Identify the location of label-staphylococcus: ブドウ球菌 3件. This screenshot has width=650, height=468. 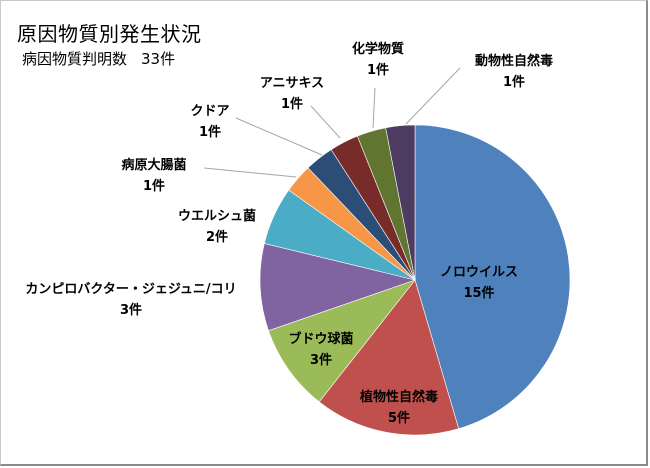
(321, 350).